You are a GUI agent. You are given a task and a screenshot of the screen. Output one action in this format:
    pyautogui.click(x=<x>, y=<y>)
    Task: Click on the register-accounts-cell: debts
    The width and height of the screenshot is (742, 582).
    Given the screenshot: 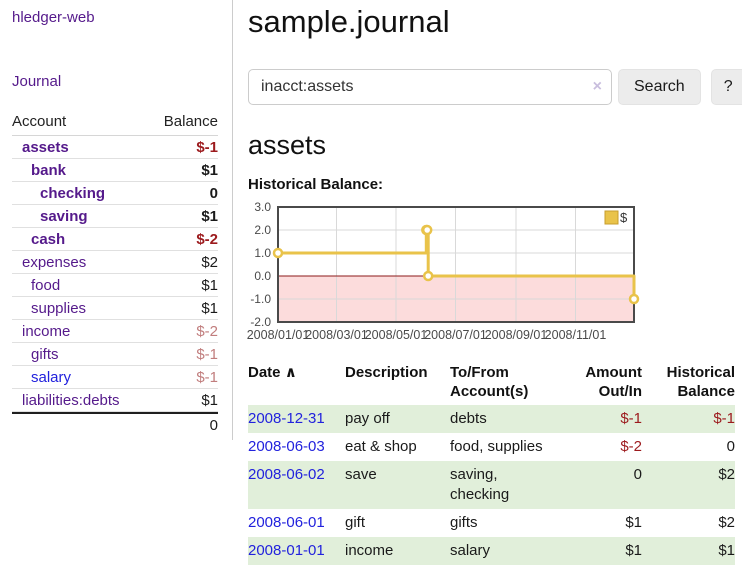 What is the action you would take?
    pyautogui.click(x=468, y=418)
    